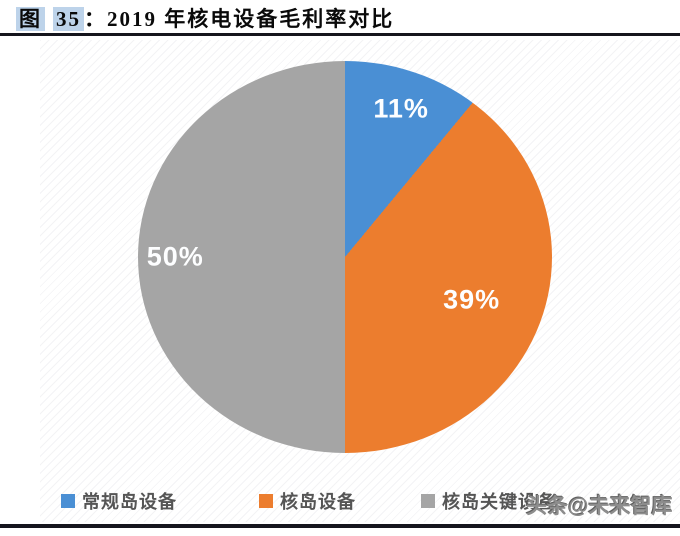  Describe the element at coordinates (266, 501) in the screenshot. I see `legend-swatch-orange-icon` at that location.